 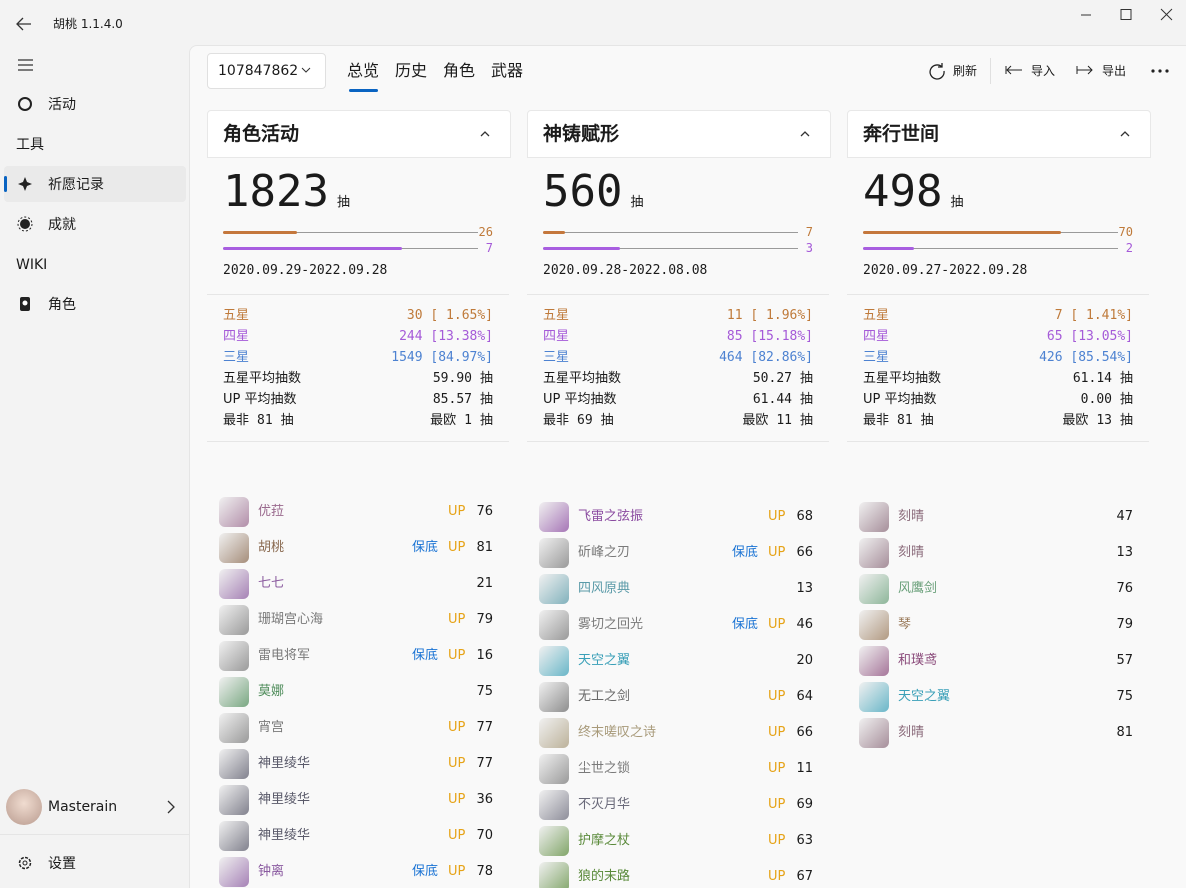 I want to click on nav-achievement: 成就, so click(x=62, y=225).